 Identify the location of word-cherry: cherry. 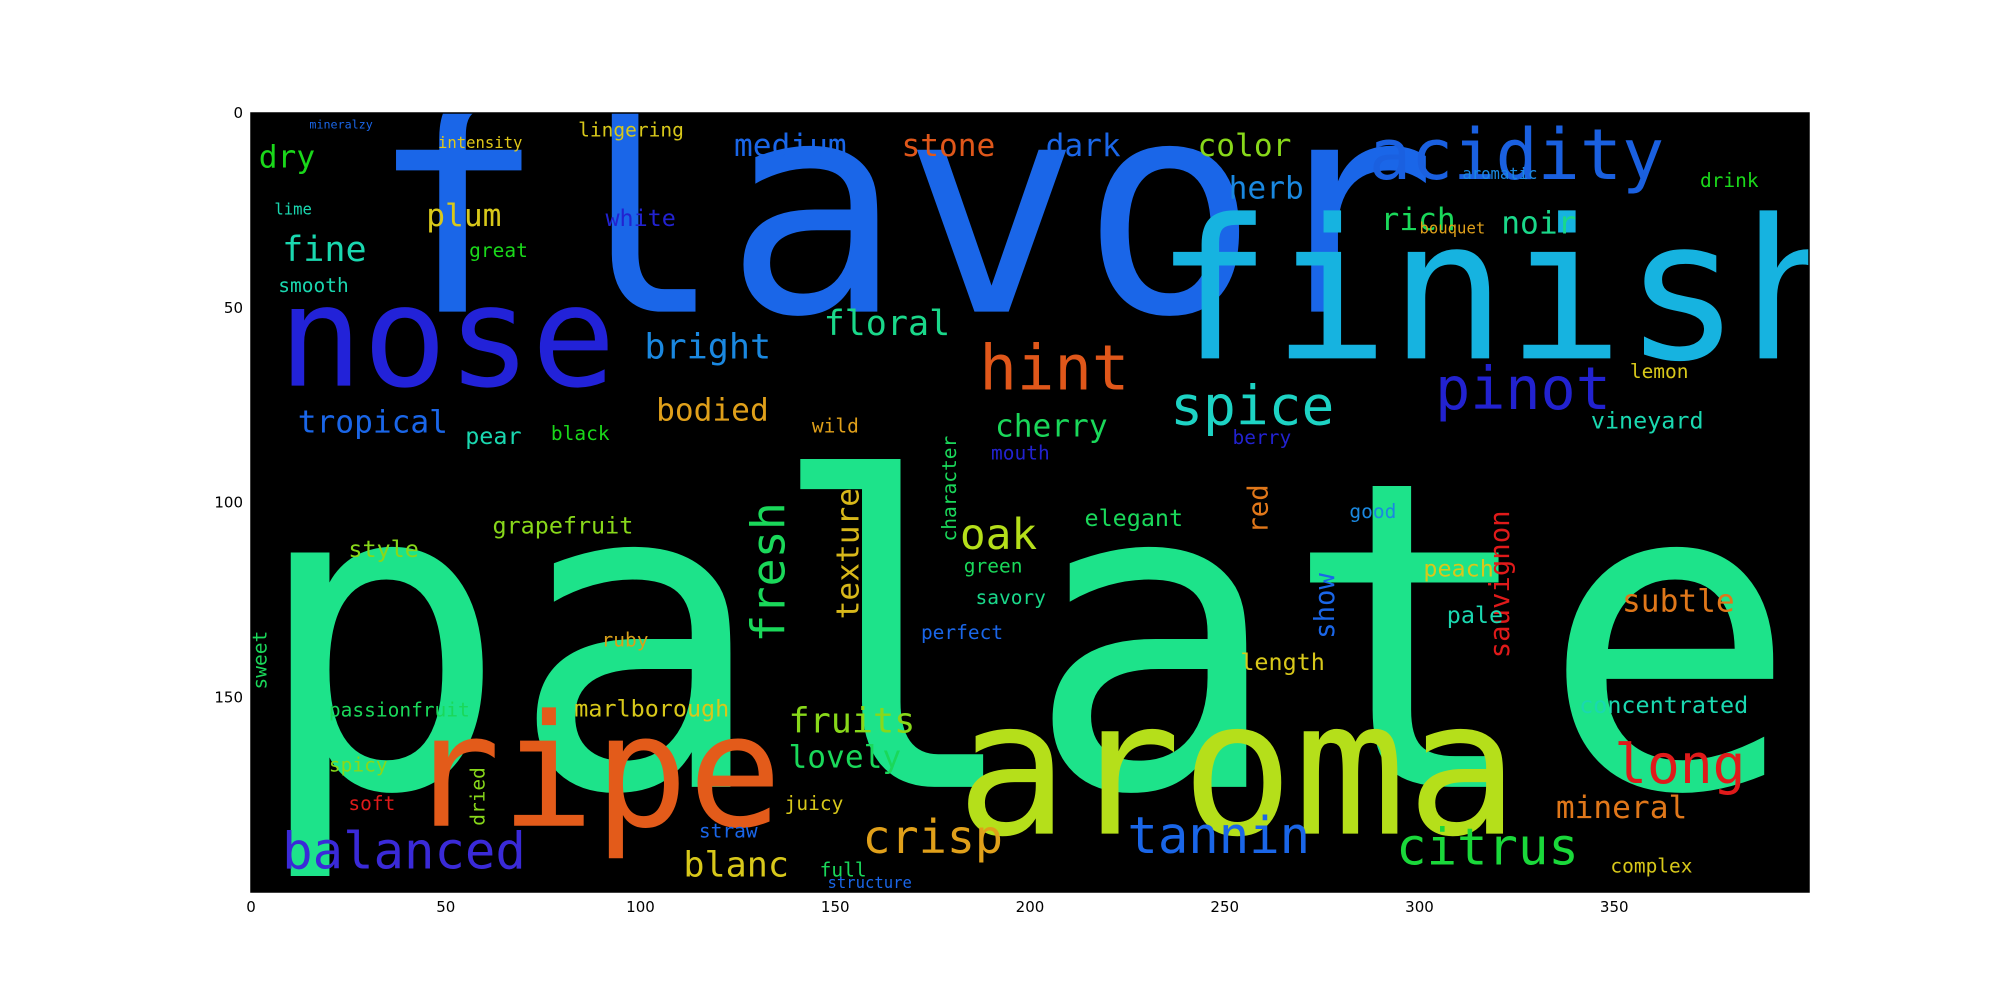
(1051, 426).